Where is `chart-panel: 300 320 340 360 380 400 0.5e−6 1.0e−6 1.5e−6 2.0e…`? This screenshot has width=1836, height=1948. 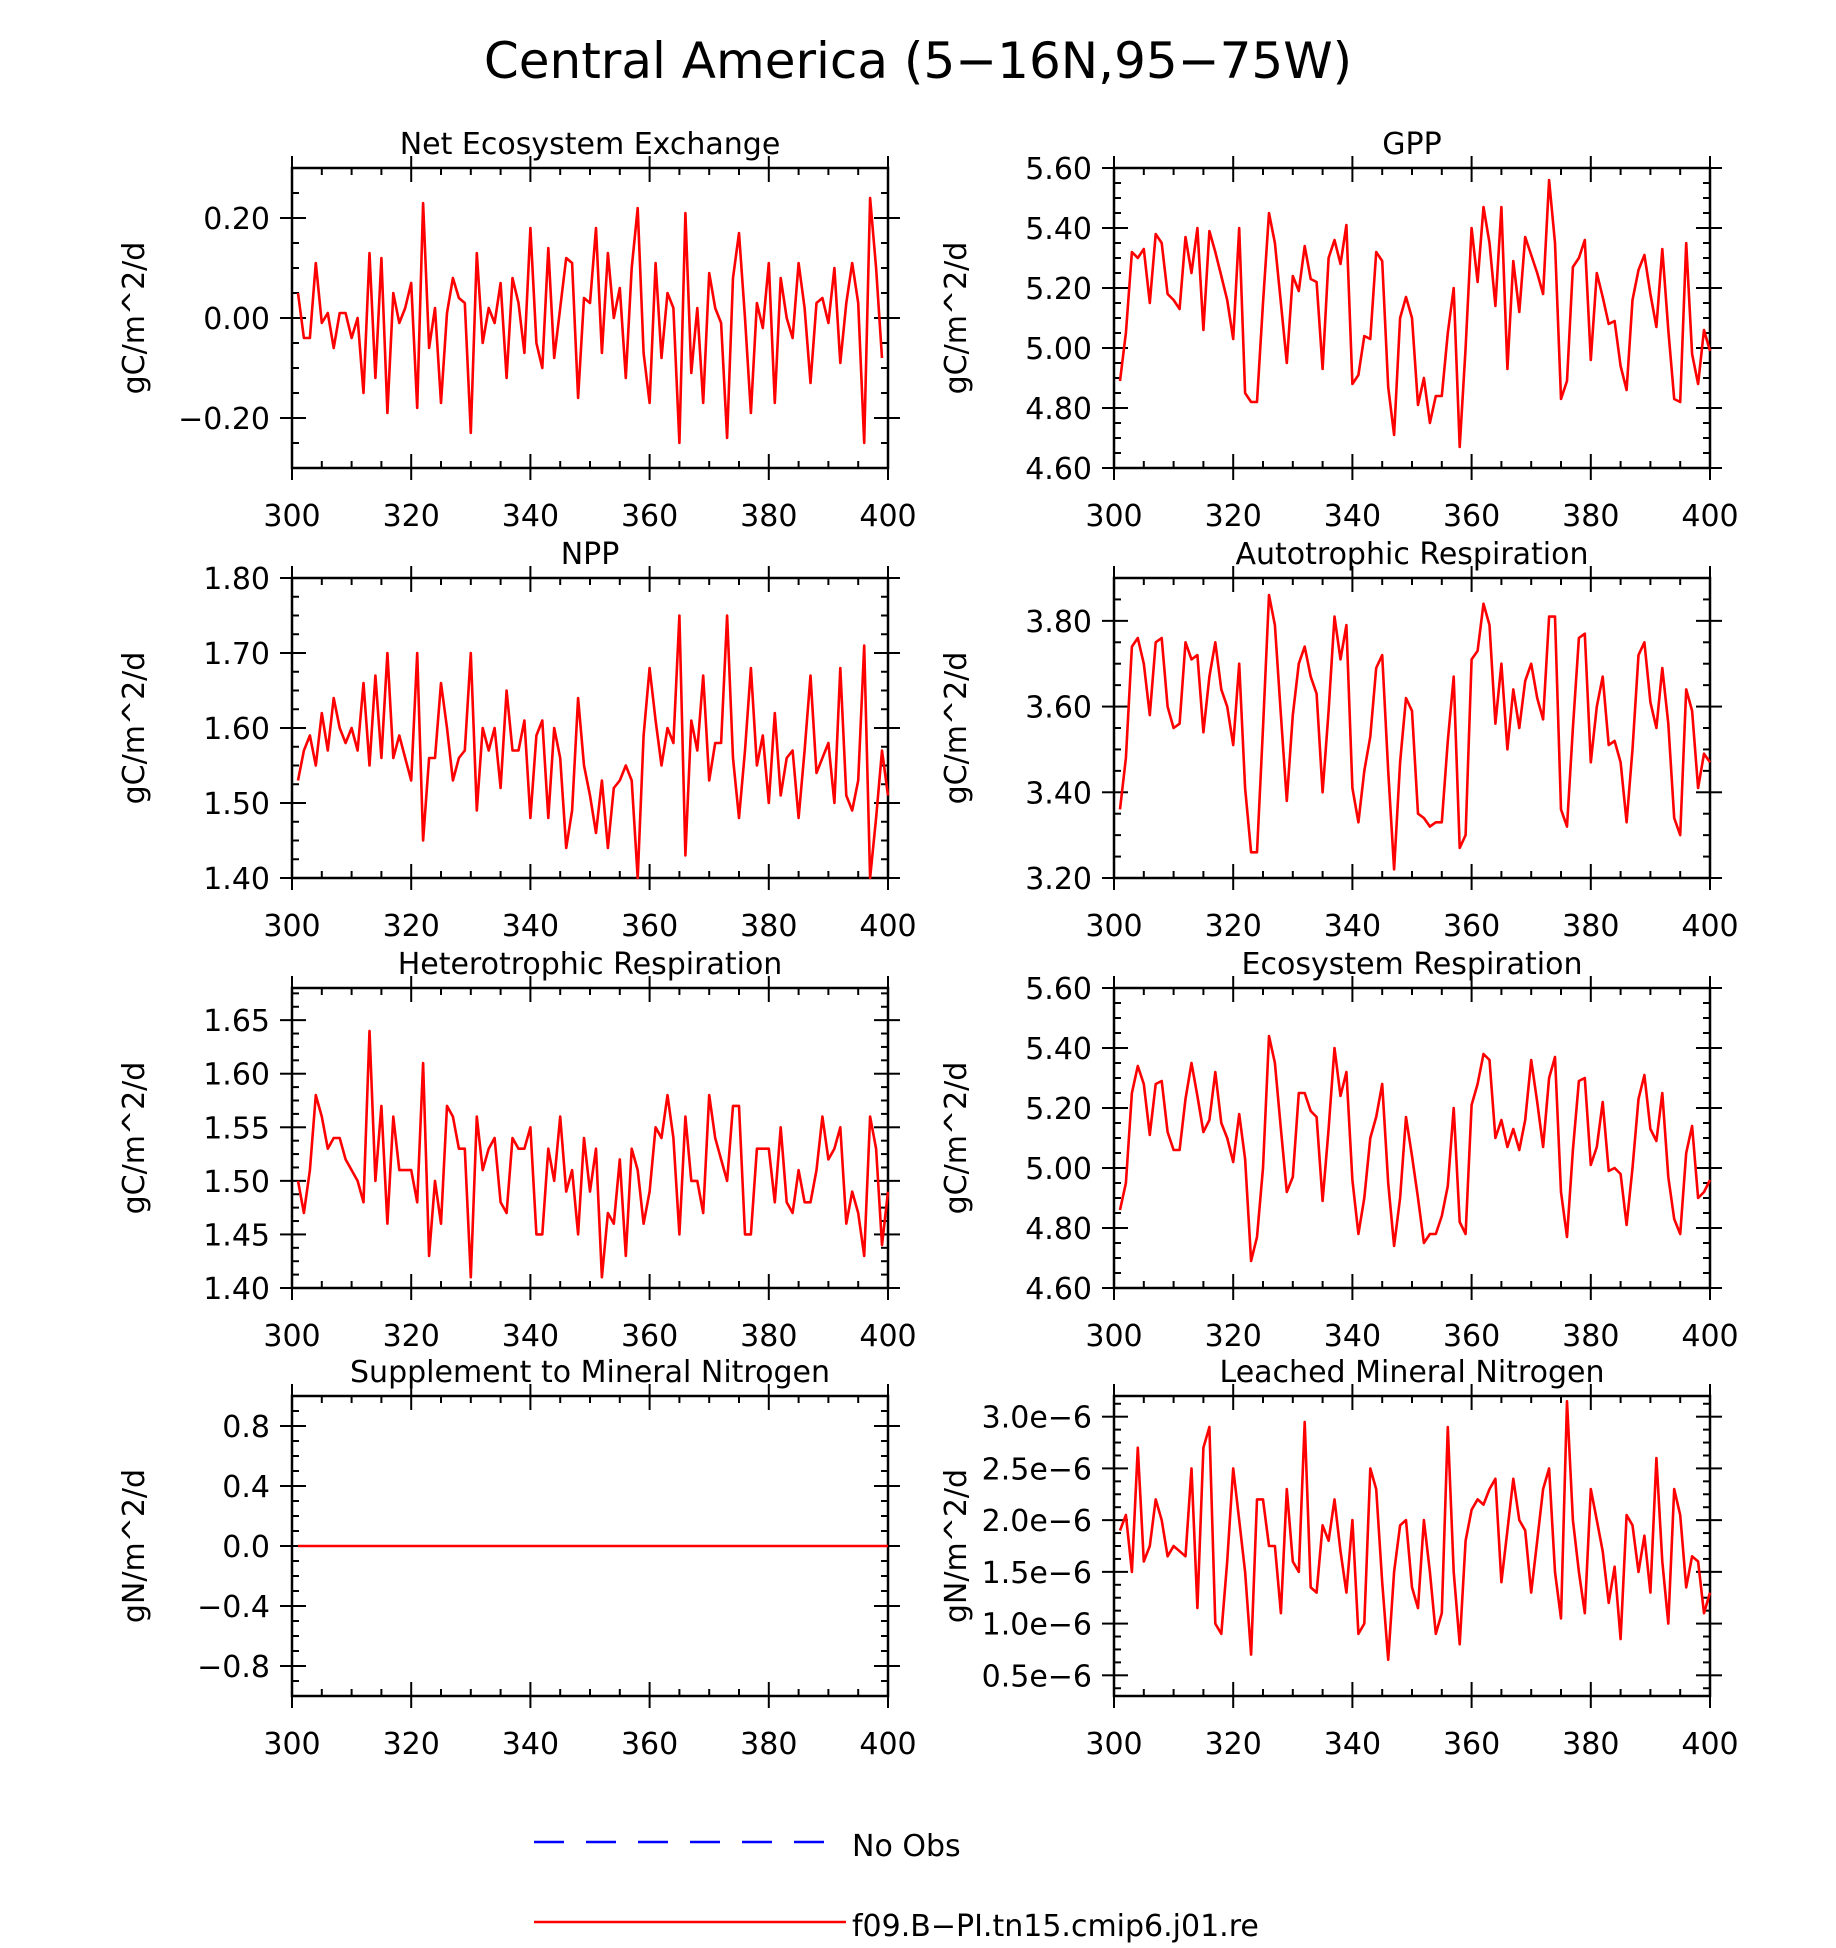 chart-panel: 300 320 340 360 380 400 0.5e−6 1.0e−6 1.5e−6 2.0e… is located at coordinates (1339, 1558).